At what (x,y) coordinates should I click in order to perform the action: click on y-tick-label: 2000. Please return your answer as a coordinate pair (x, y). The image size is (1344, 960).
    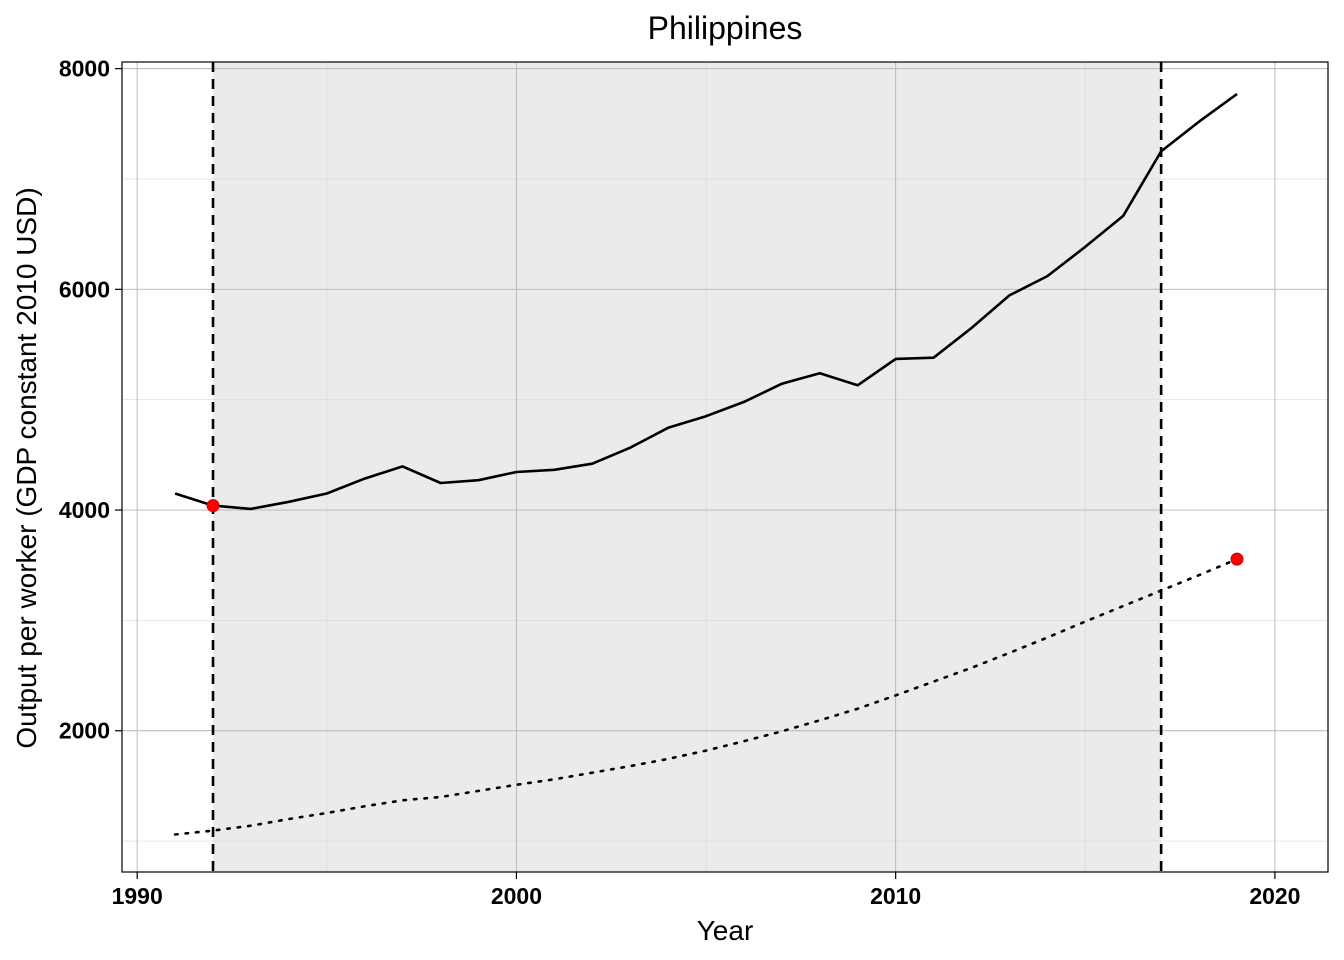
    Looking at the image, I should click on (84, 731).